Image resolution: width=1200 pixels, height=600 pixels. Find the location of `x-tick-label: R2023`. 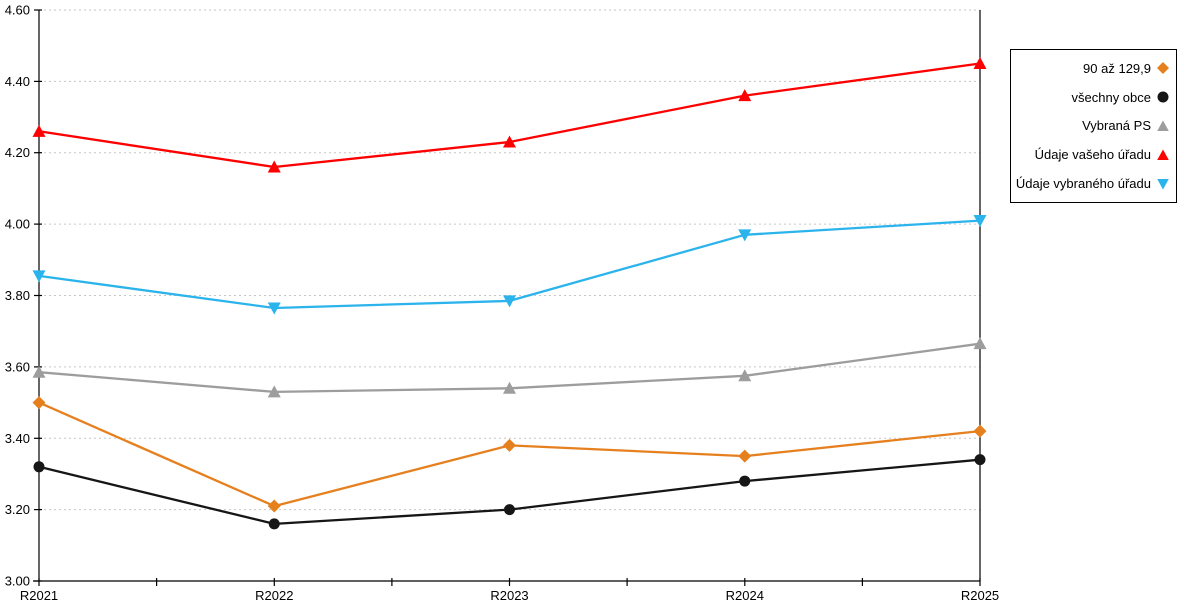

x-tick-label: R2023 is located at coordinates (509, 594).